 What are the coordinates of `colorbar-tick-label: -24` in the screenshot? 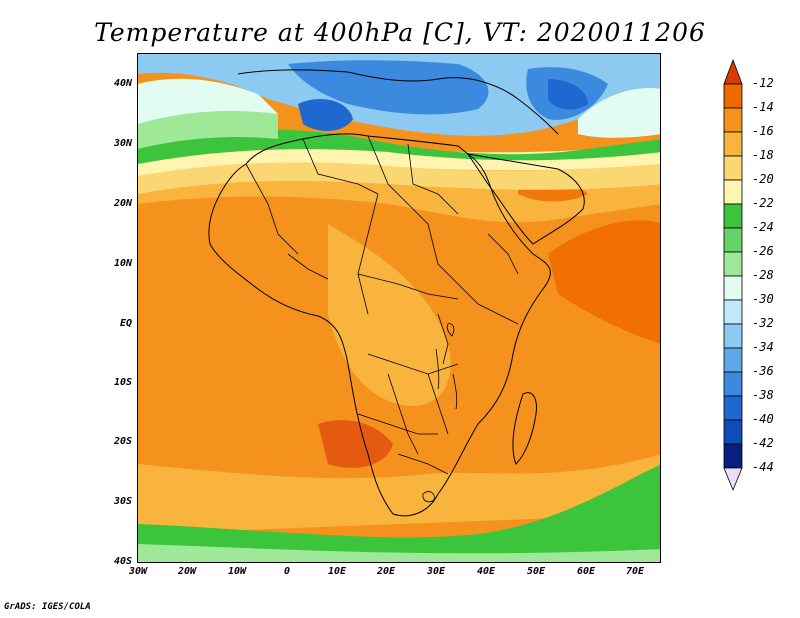 It's located at (763, 227).